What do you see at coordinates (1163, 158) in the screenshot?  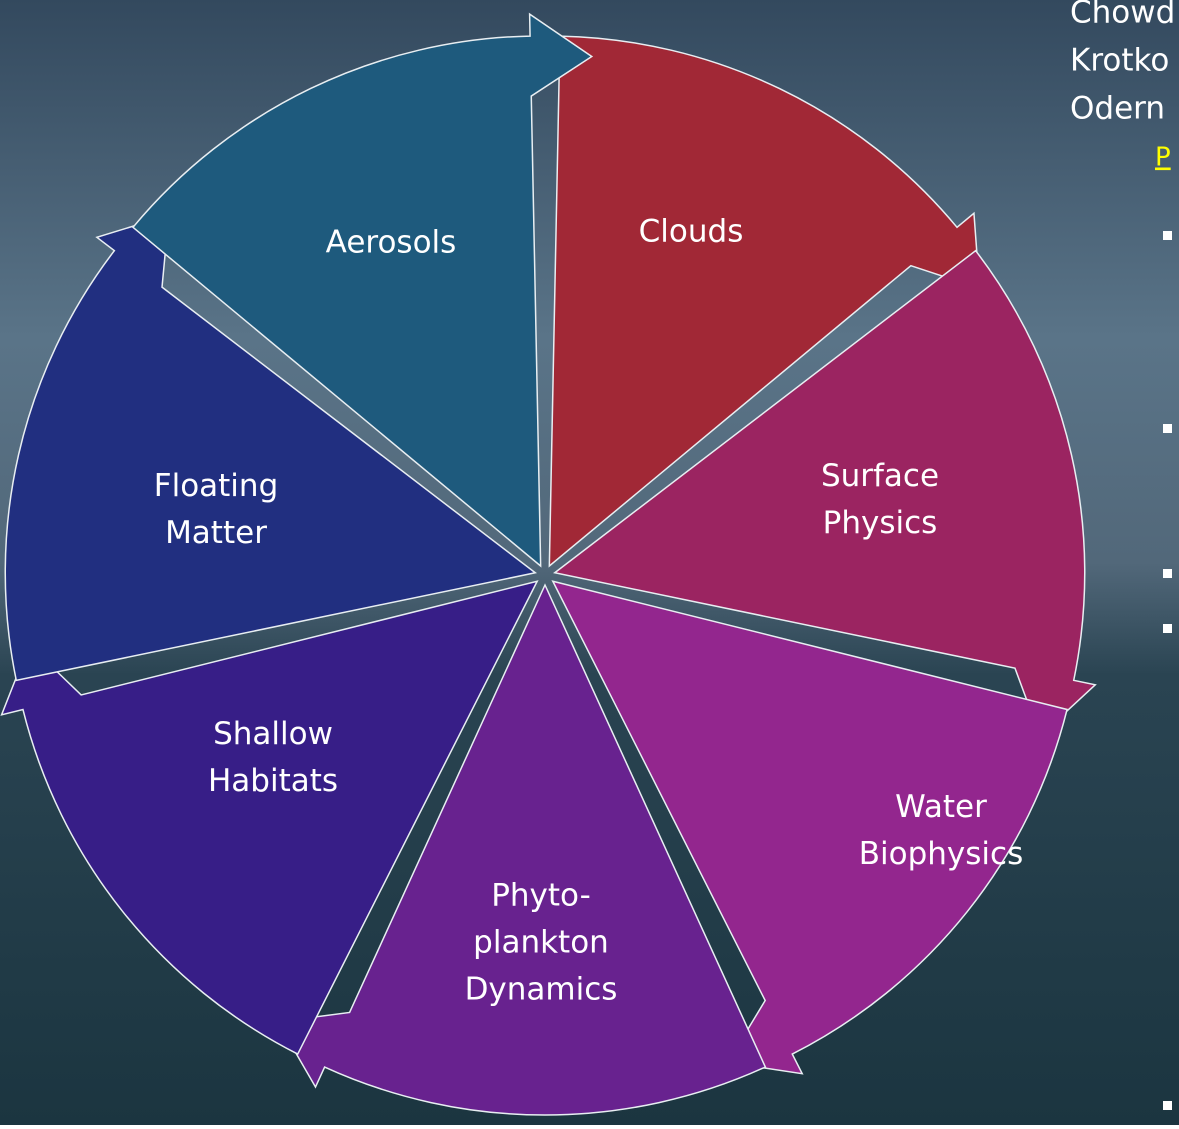 I see `side-heading: P` at bounding box center [1163, 158].